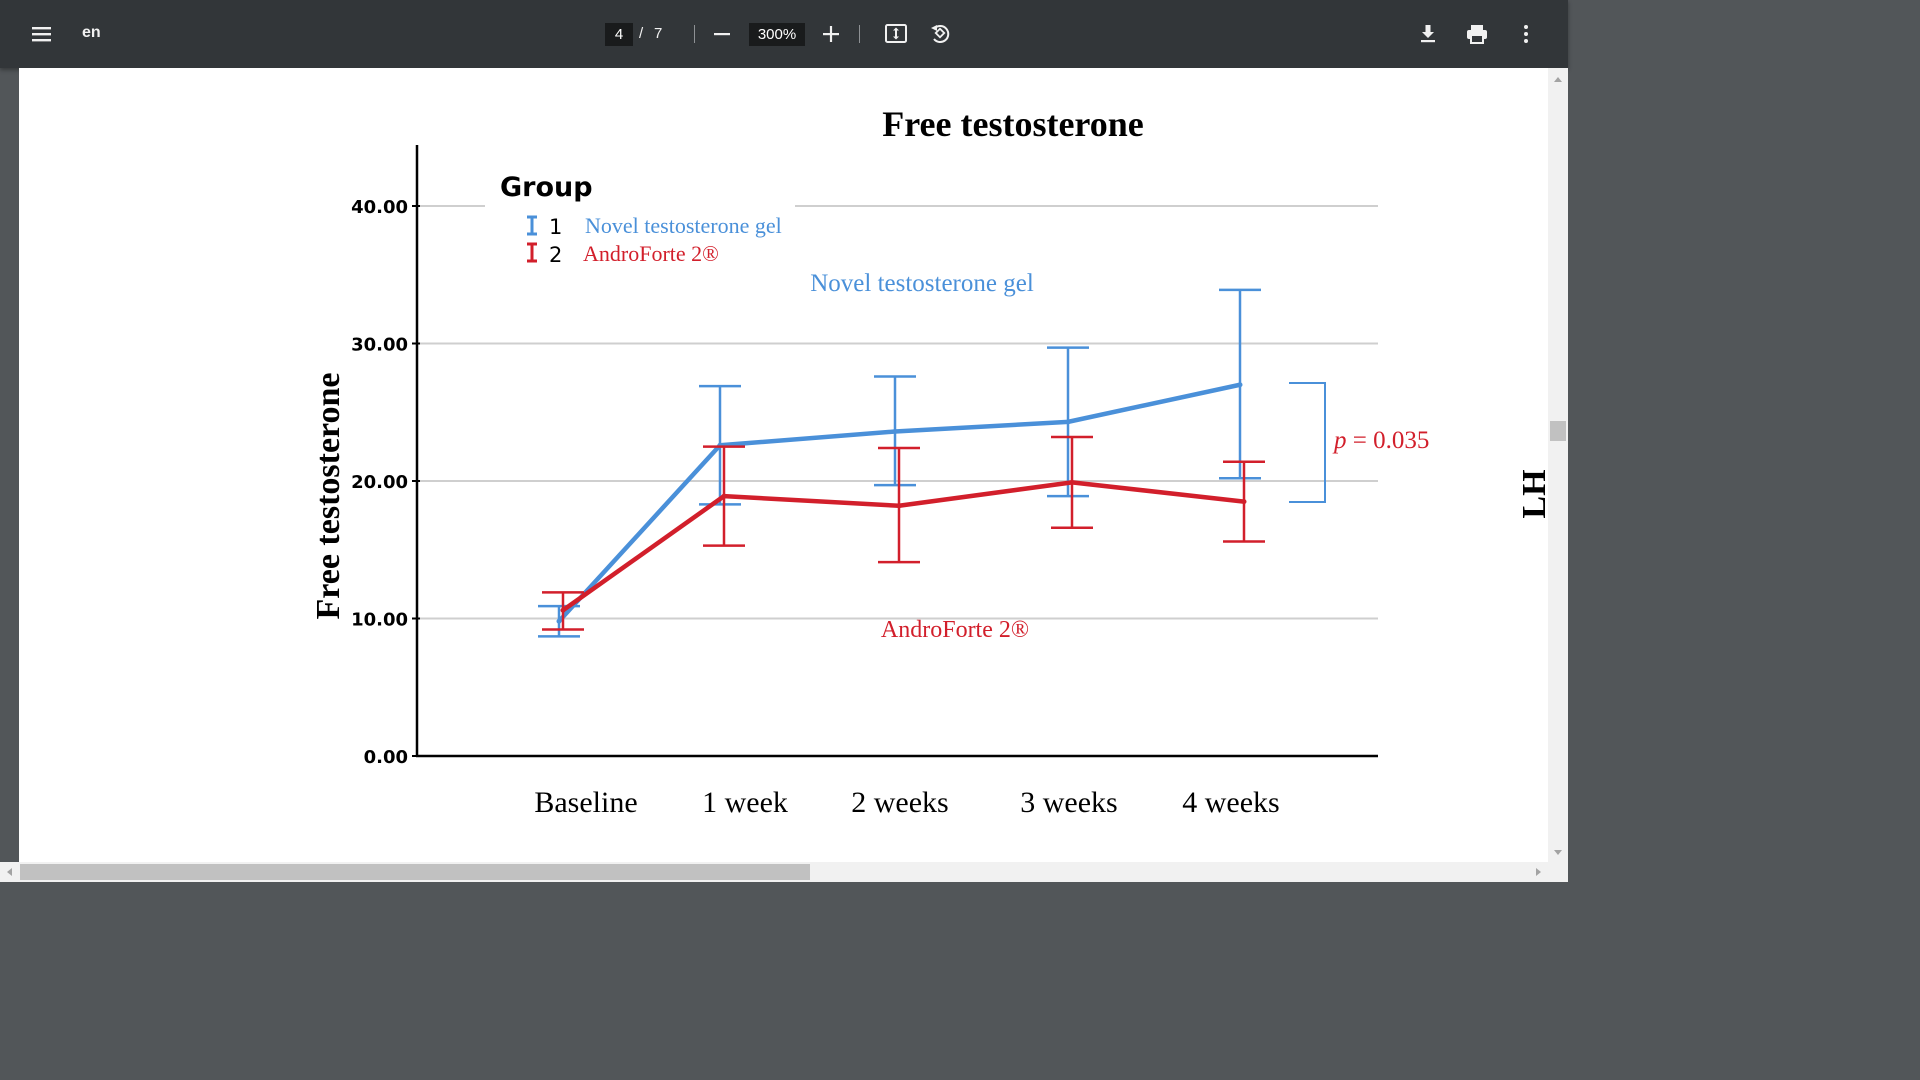 This screenshot has width=1920, height=1080. Describe the element at coordinates (745, 802) in the screenshot. I see `x-tick-label: 1 week` at that location.